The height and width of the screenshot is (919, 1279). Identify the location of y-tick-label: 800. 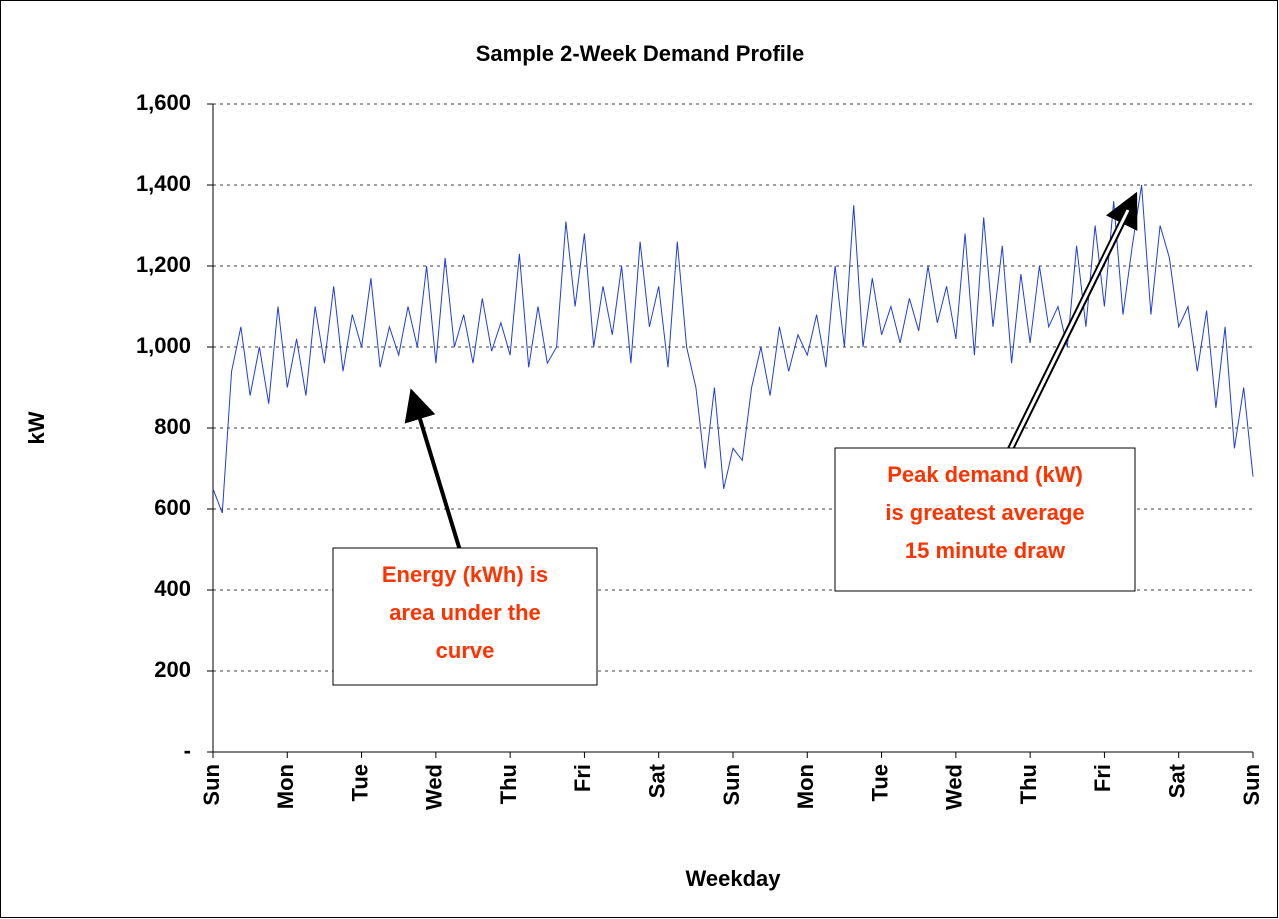
(172, 426).